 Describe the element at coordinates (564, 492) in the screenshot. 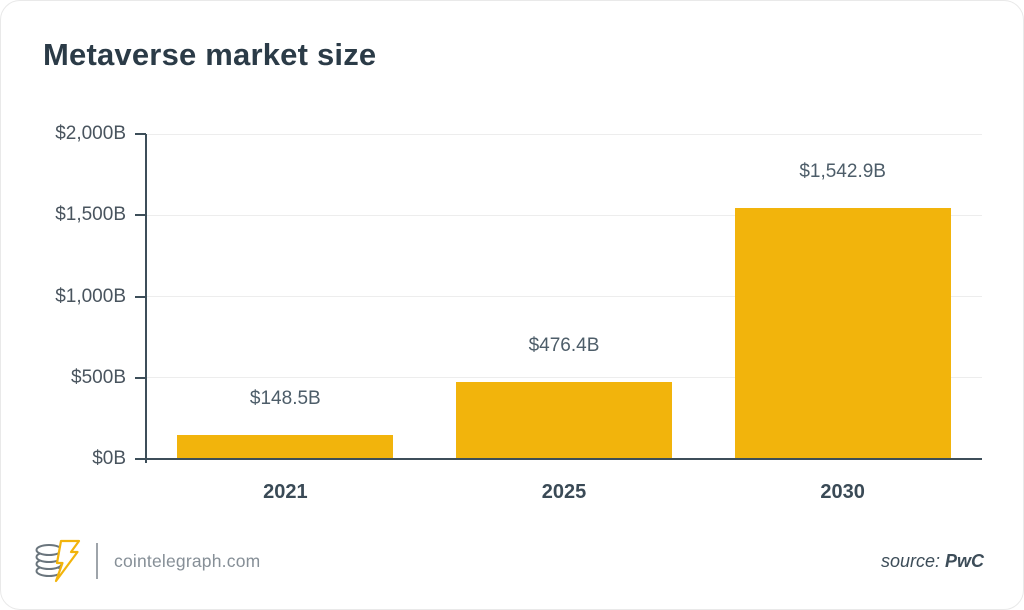

I see `x-axis-category-label: 2025` at that location.